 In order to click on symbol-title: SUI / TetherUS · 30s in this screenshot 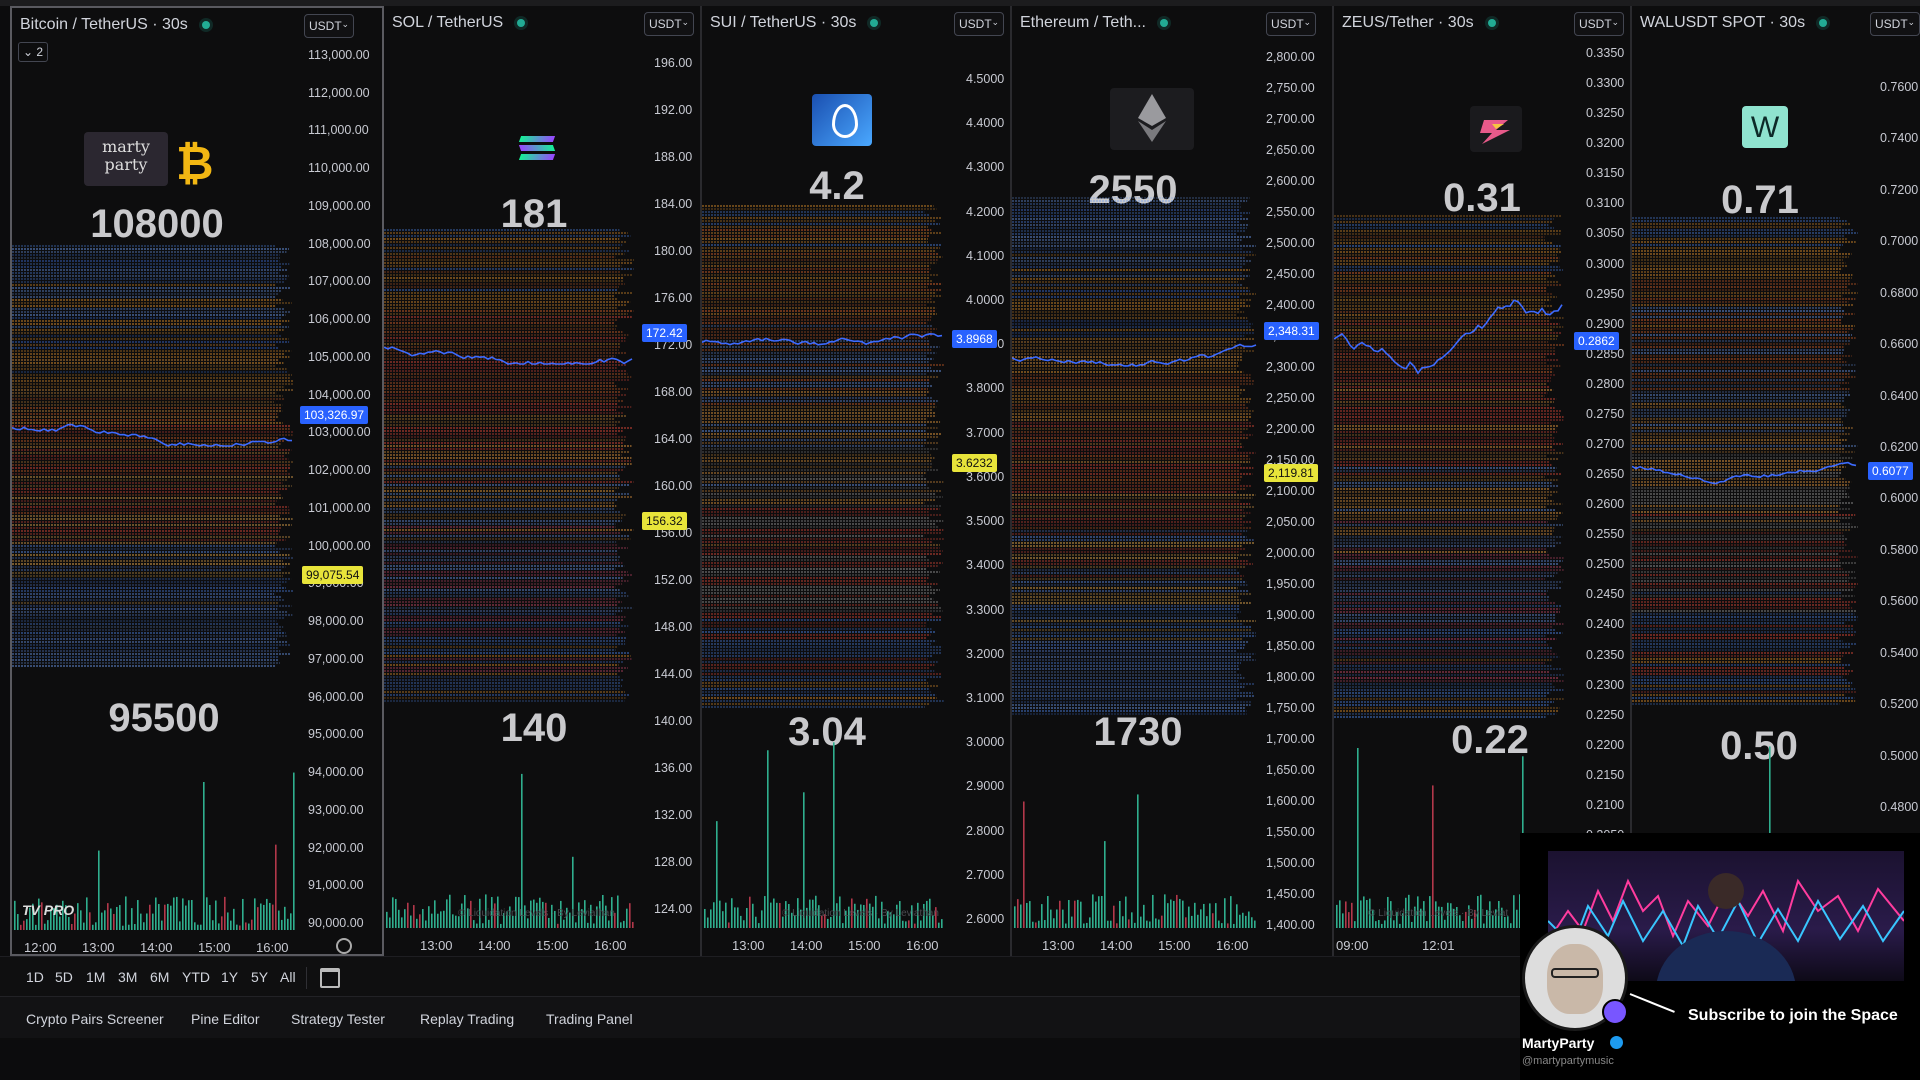, I will do `click(794, 23)`.